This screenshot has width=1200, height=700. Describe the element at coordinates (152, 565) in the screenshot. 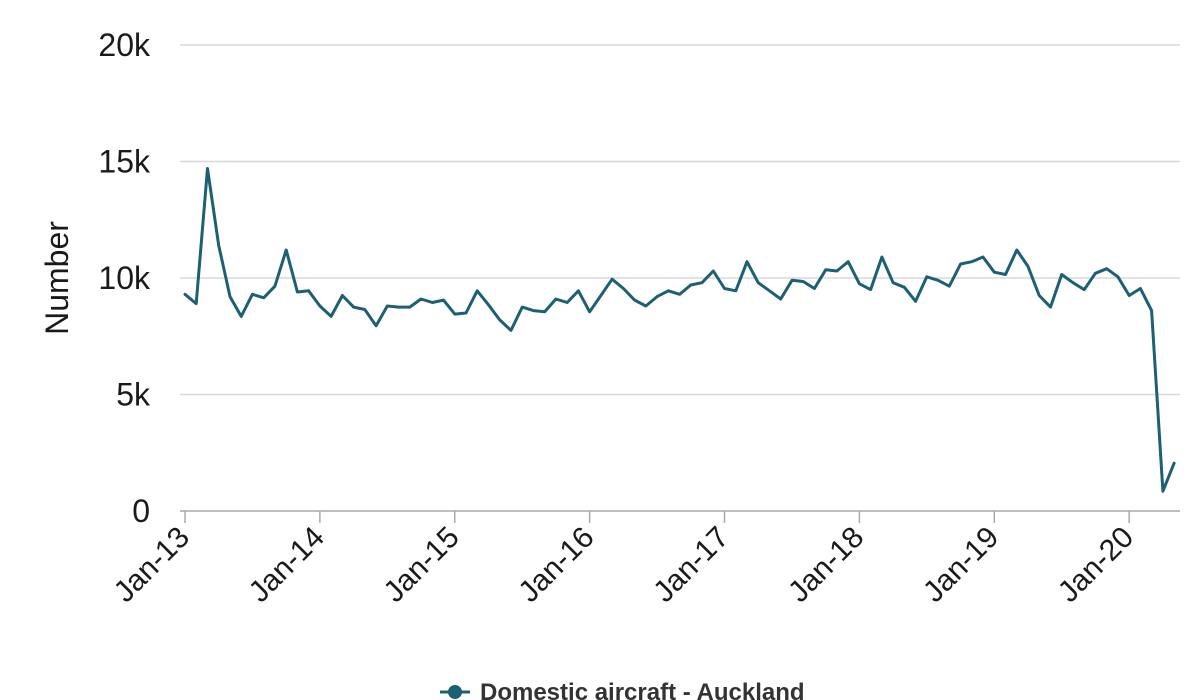

I see `x-tick-label: Jan-13` at that location.